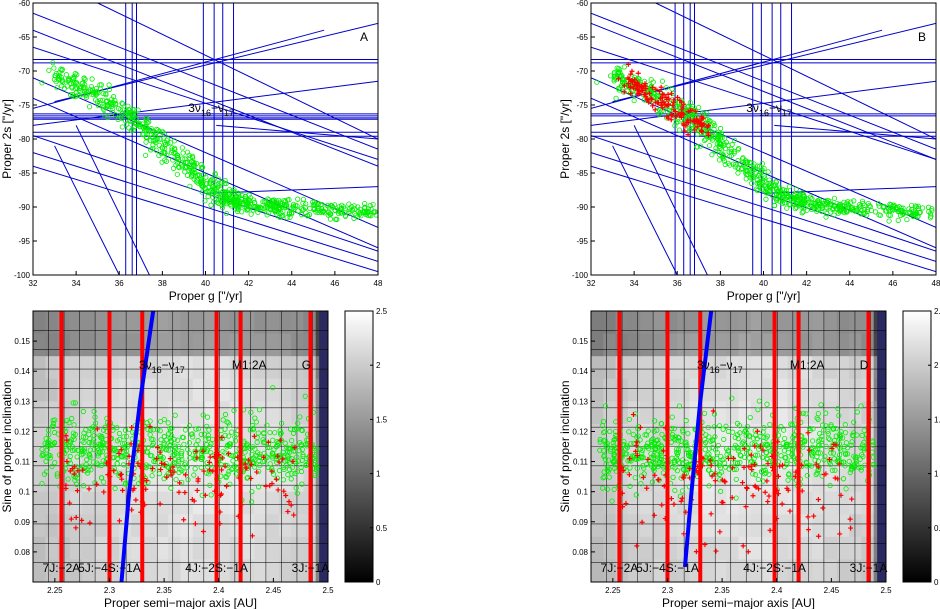  I want to click on y-tick-label: -85, so click(24, 173).